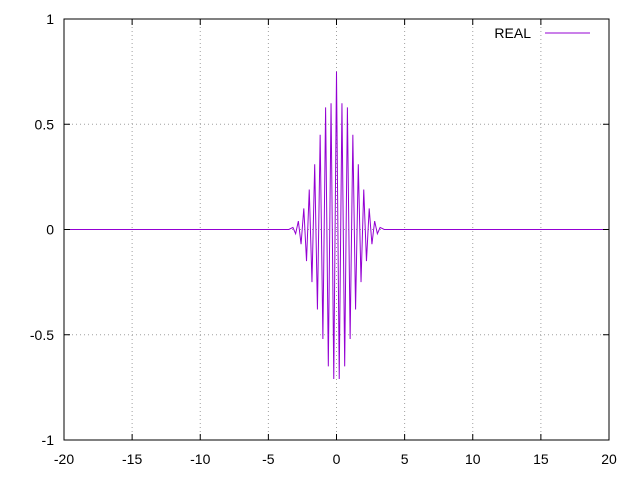 This screenshot has height=480, width=640. Describe the element at coordinates (50, 19) in the screenshot. I see `y-tick-label: 1` at that location.